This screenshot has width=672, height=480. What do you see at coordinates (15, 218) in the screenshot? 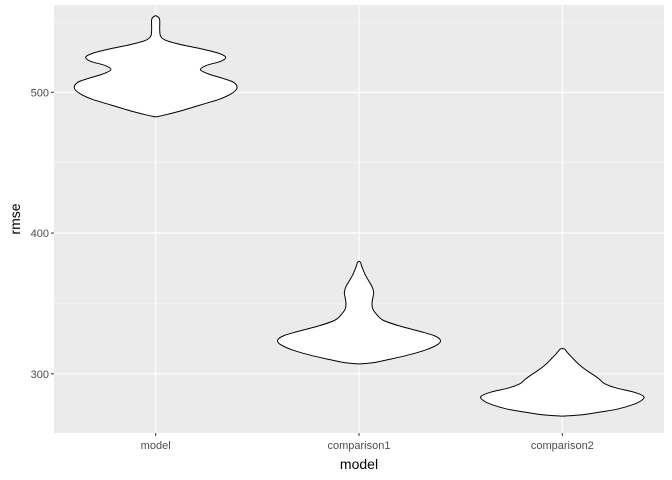
I see `y-axis-title: rmse` at bounding box center [15, 218].